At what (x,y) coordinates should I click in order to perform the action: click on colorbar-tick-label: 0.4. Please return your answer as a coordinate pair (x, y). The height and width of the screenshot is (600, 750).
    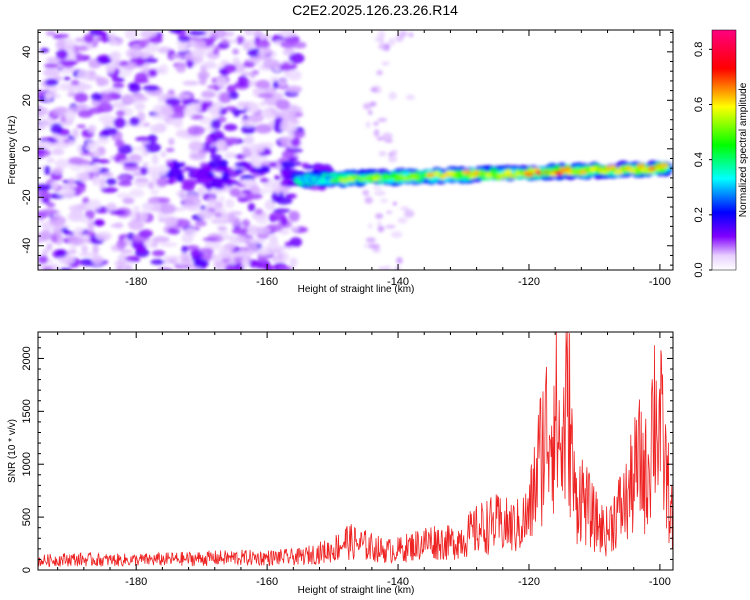
    Looking at the image, I should click on (699, 159).